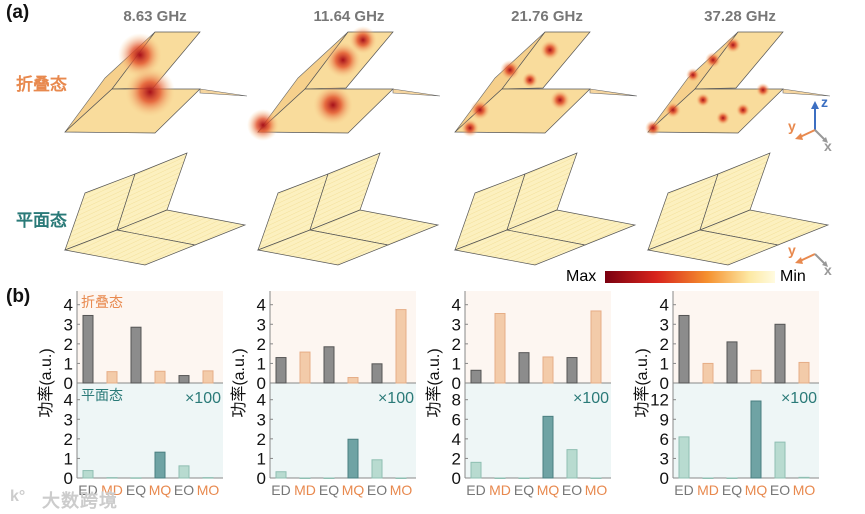  I want to click on folded-lower-sheet, so click(715, 111).